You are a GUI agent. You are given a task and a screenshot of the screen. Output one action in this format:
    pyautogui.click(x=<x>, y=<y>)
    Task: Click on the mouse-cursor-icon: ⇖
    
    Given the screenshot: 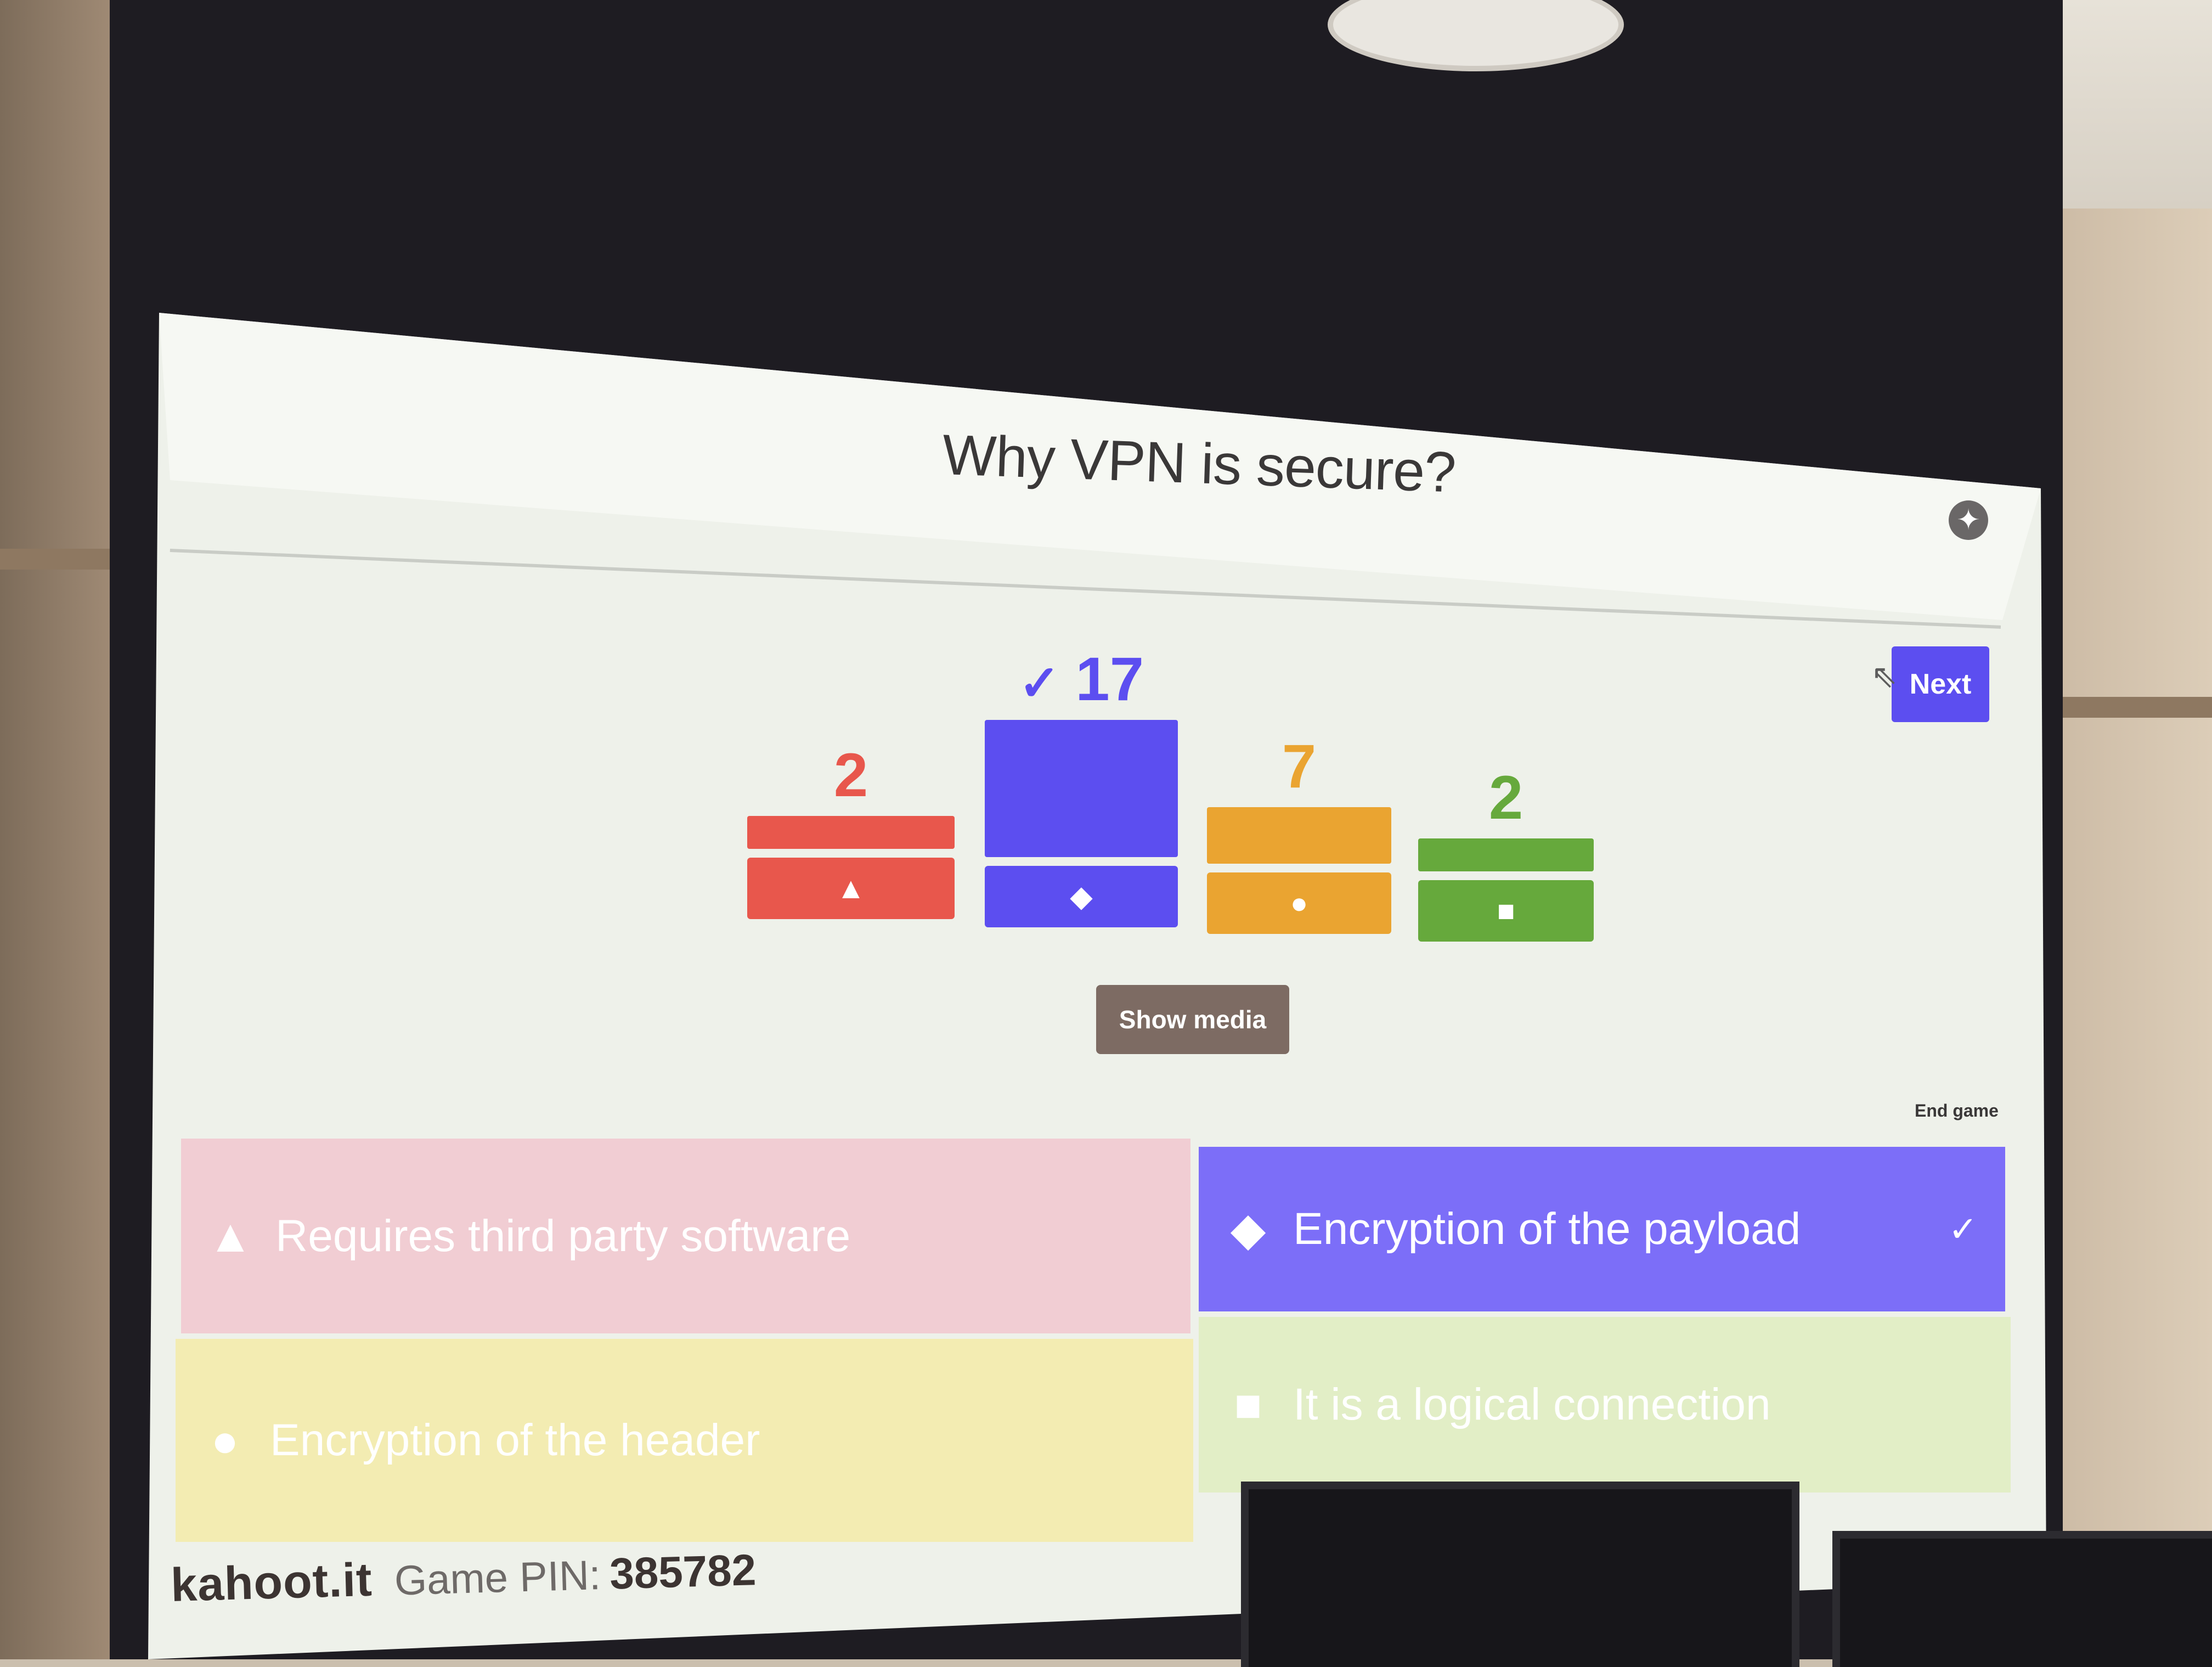 What is the action you would take?
    pyautogui.click(x=1885, y=676)
    